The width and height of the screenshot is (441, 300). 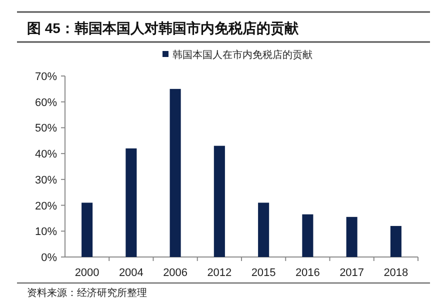 I want to click on chart-title: 图 45：韩国本国人对韩国市内免税店的贡献, so click(x=163, y=28).